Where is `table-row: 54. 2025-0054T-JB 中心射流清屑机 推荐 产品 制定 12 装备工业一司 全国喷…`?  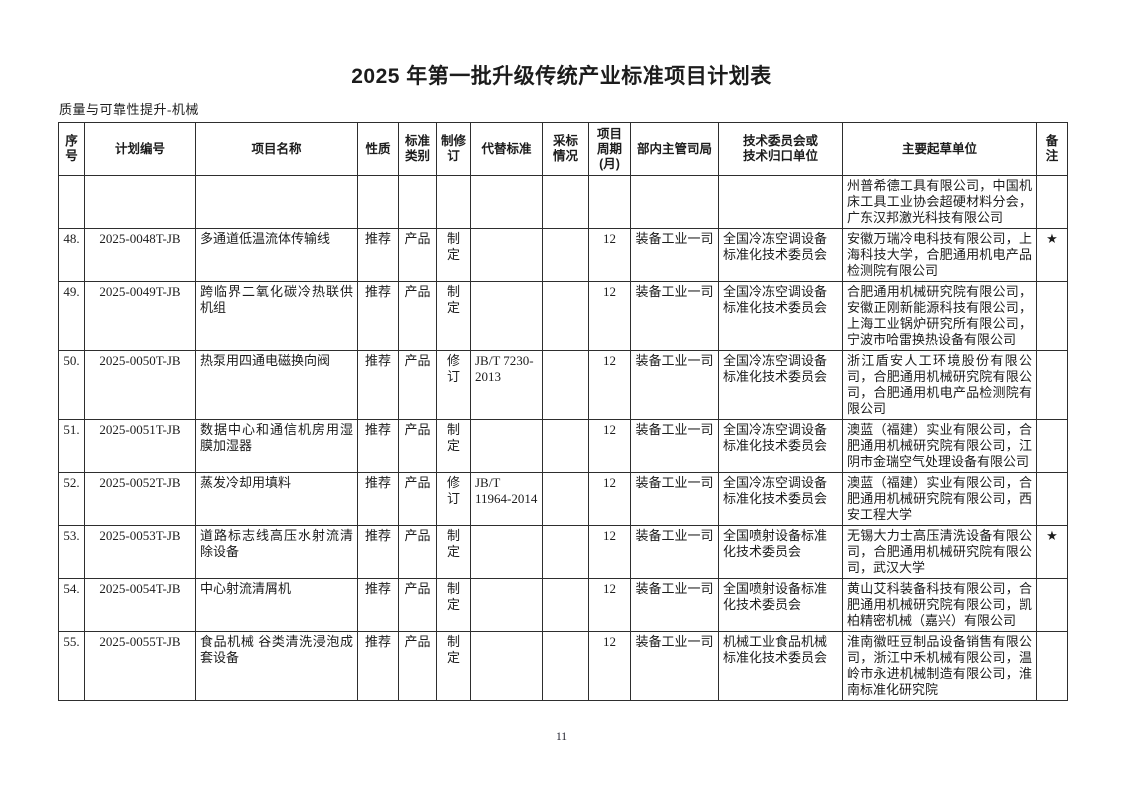
table-row: 54. 2025-0054T-JB 中心射流清屑机 推荐 产品 制定 12 装备工业一司 全国喷… is located at coordinates (563, 605).